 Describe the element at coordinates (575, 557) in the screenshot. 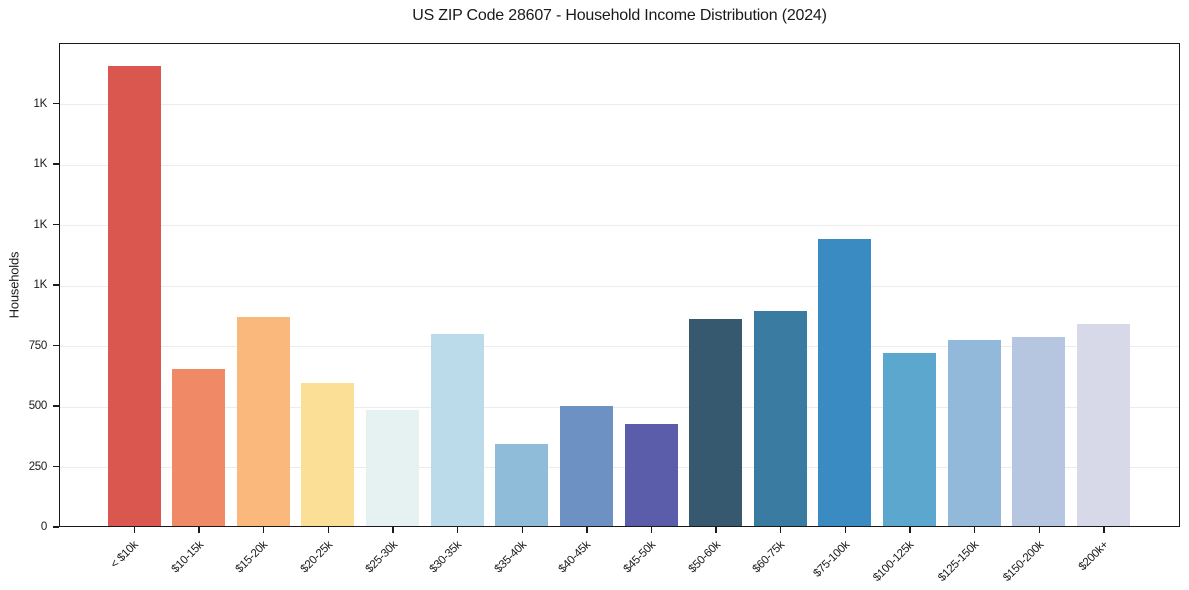

I see `x-tick-label: $40-45k` at that location.